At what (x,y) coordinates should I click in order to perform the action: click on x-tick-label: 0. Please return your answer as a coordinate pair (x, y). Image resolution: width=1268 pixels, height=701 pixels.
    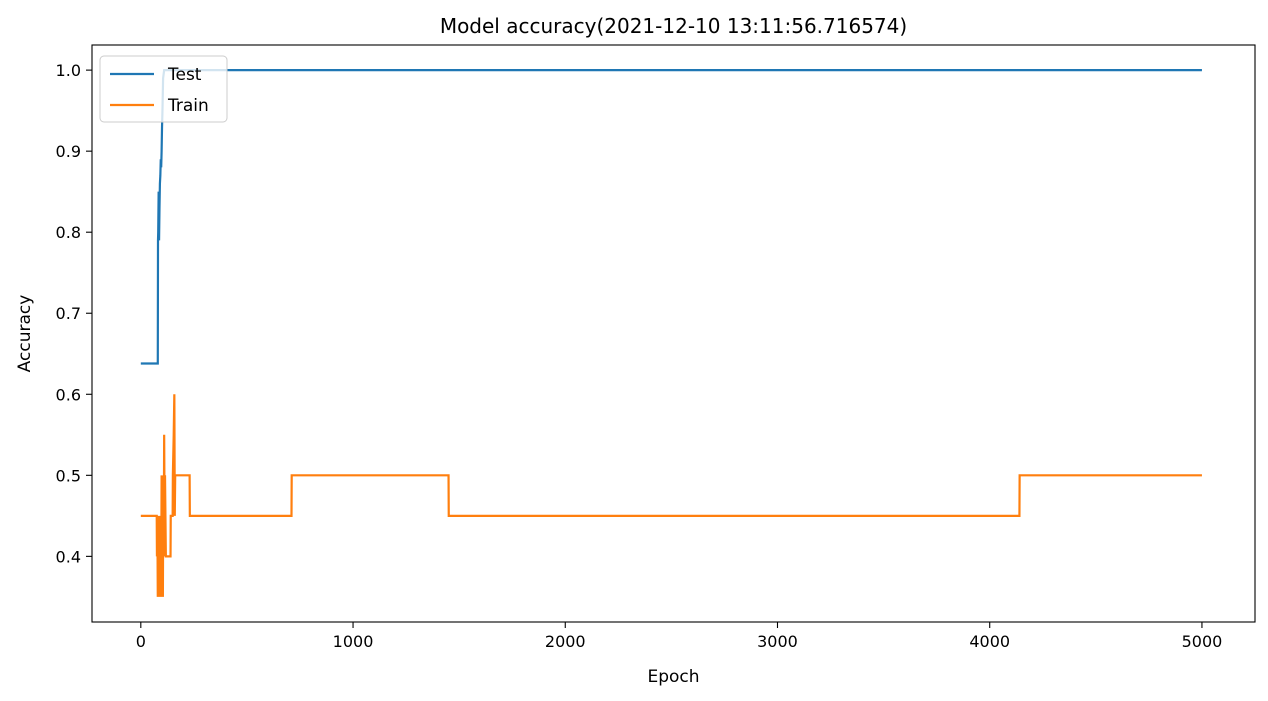
    Looking at the image, I should click on (141, 641).